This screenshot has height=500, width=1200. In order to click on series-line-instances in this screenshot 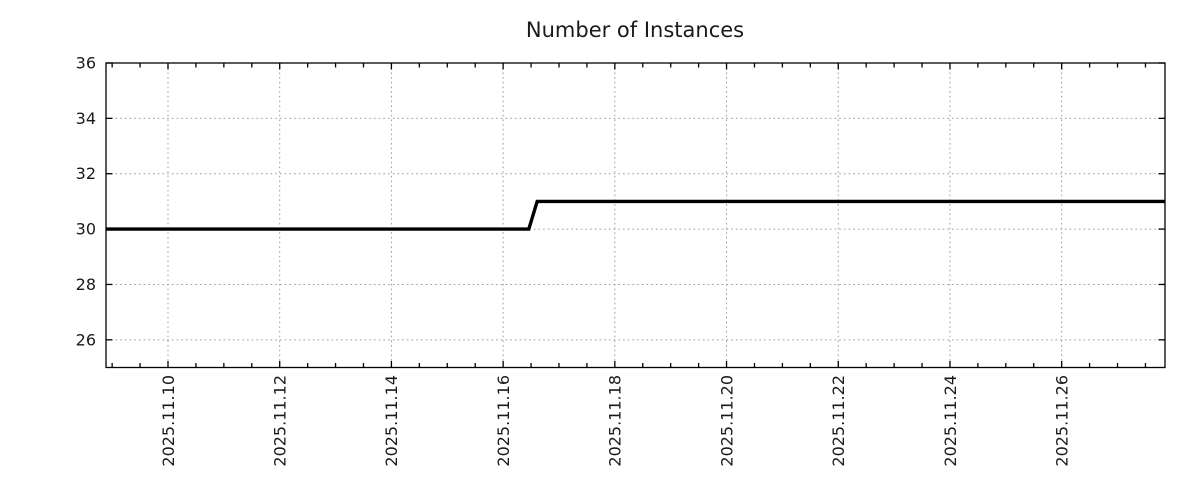, I will do `click(635, 215)`.